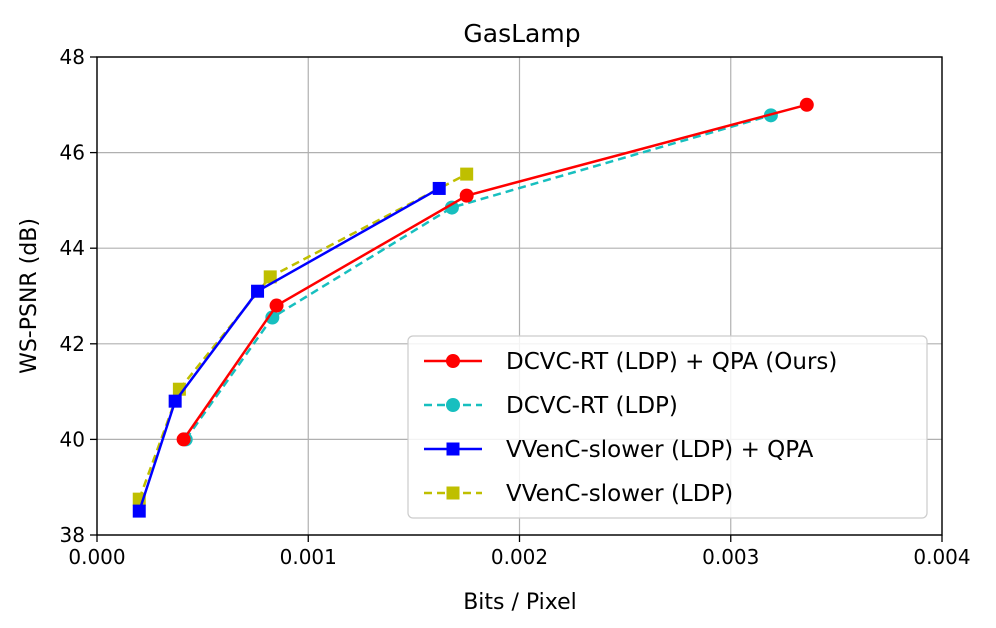 This screenshot has height=628, width=996. What do you see at coordinates (72, 344) in the screenshot?
I see `y-tick-label: 42` at bounding box center [72, 344].